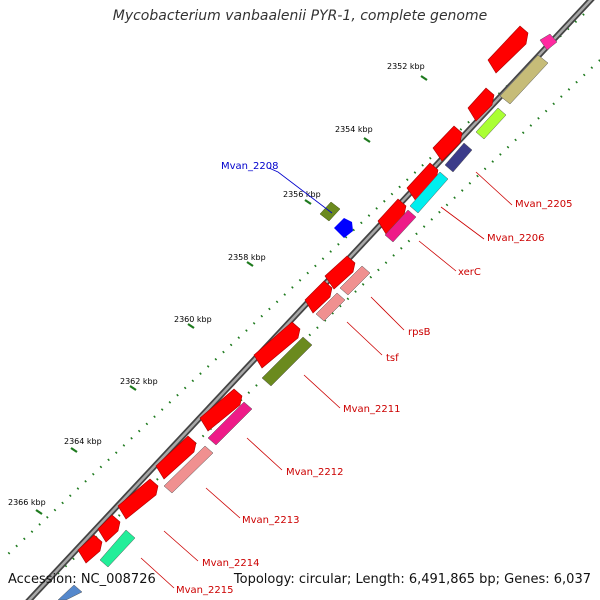 The image size is (600, 600). What do you see at coordinates (543, 204) in the screenshot?
I see `gene-label: Mvan_2205` at bounding box center [543, 204].